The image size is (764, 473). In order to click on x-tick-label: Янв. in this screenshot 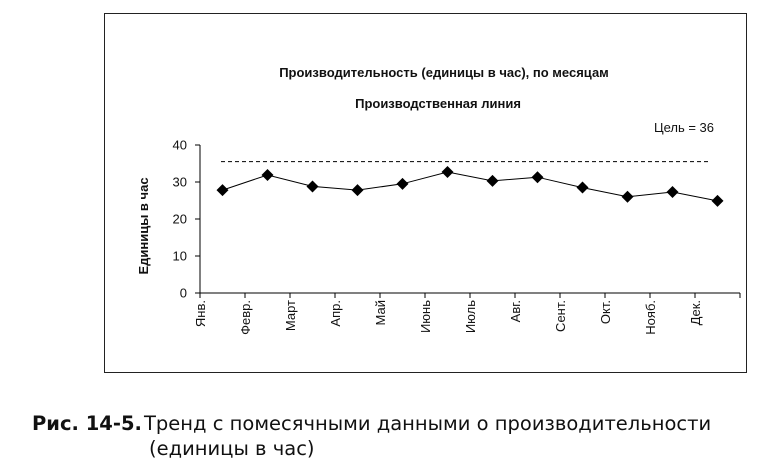, I will do `click(200, 313)`.